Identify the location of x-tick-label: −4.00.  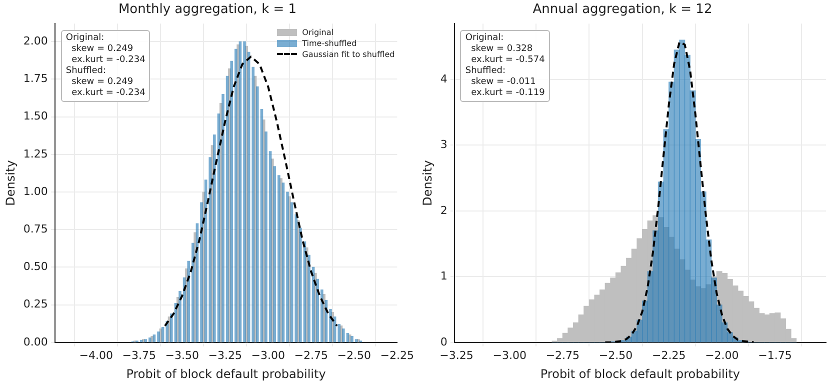
(96, 355).